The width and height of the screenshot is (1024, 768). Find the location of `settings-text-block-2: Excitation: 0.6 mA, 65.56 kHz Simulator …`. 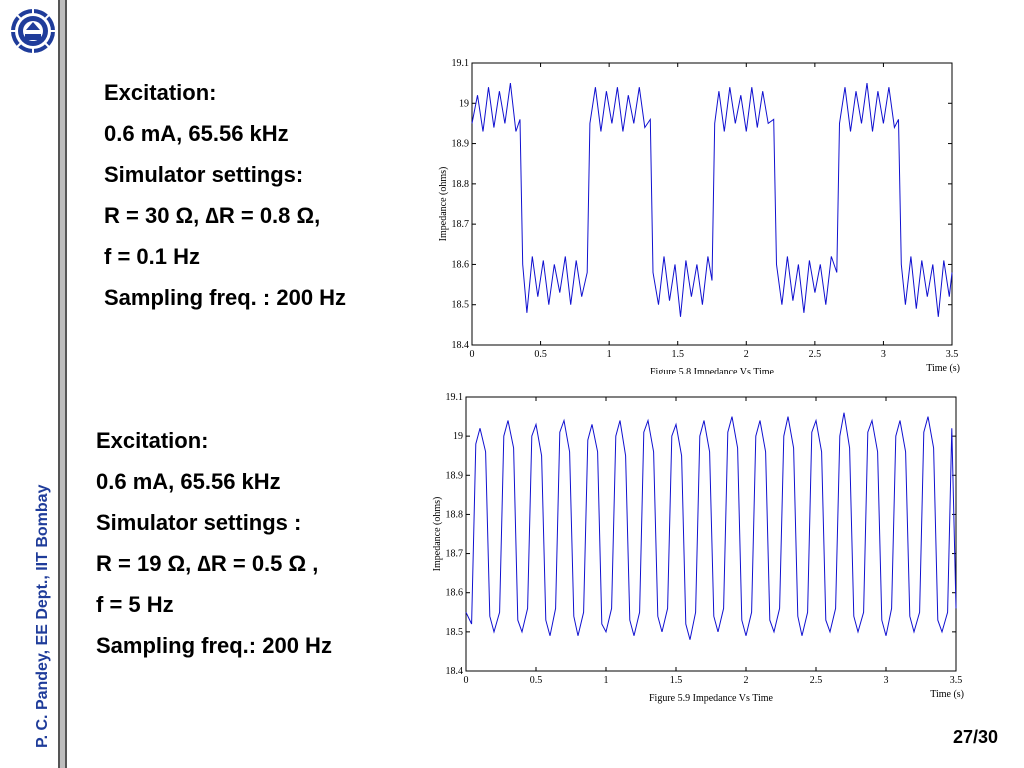

settings-text-block-2: Excitation: 0.6 mA, 65.56 kHz Simulator … is located at coordinates (214, 543).